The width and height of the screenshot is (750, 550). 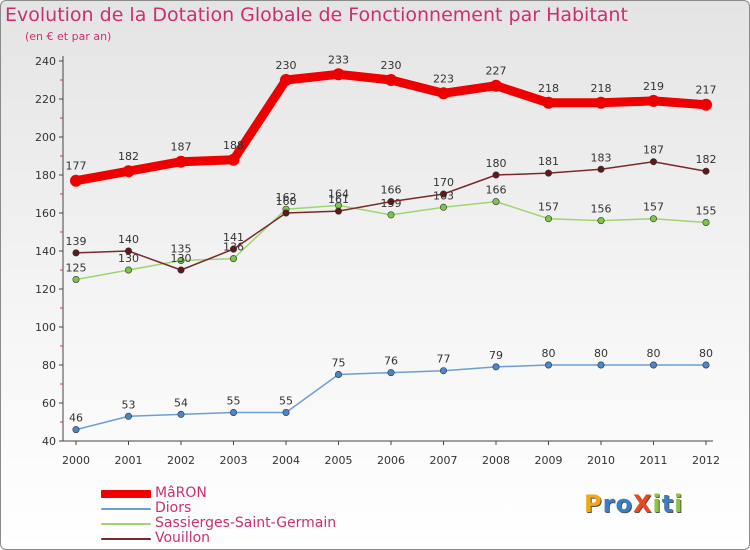 I want to click on x-tick-label: 2003, so click(x=234, y=460).